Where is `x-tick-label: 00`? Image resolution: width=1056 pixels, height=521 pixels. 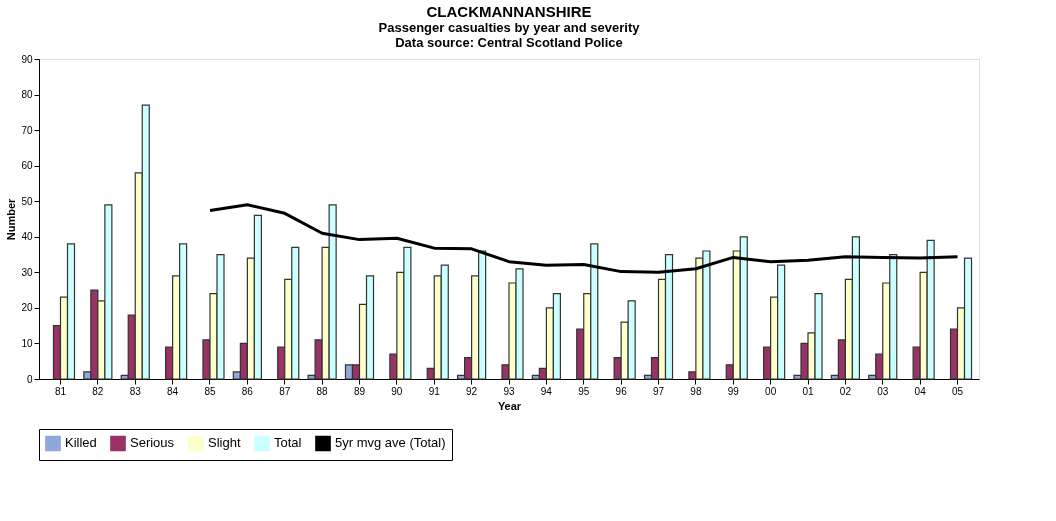
x-tick-label: 00 is located at coordinates (771, 391).